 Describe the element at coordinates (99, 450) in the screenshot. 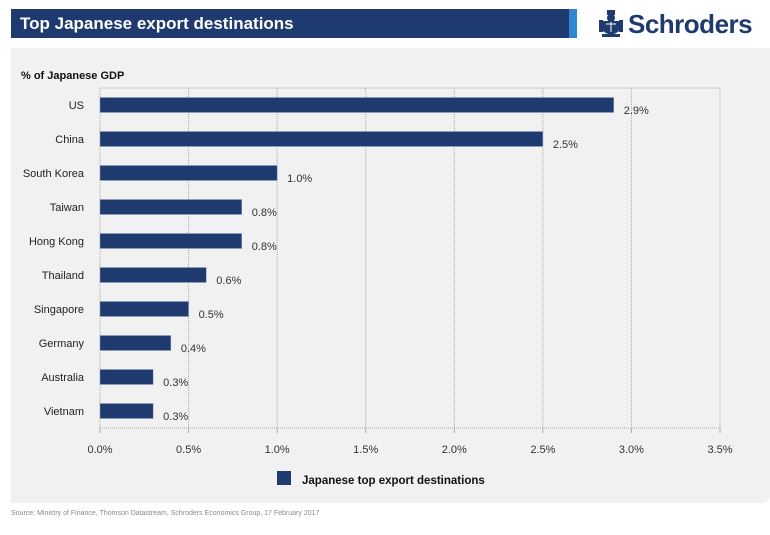

I see `x-tick-label: 0.0%` at that location.